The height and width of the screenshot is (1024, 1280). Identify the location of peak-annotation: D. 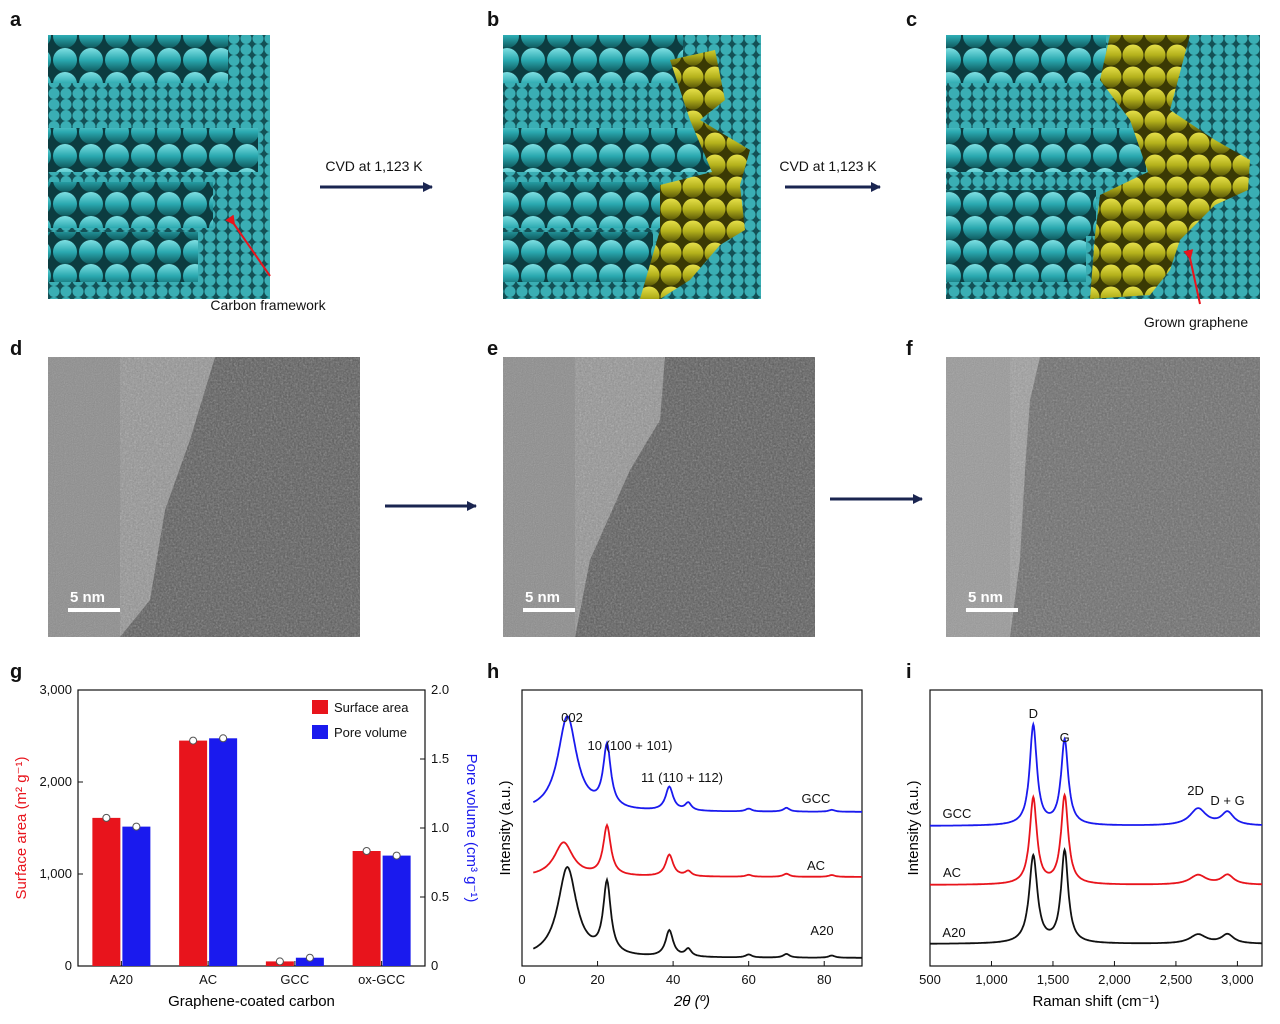
(1033, 713).